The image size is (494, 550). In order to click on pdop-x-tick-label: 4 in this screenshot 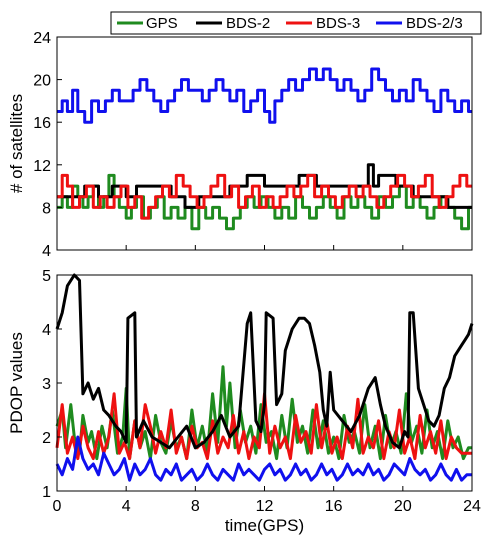, I will do `click(126, 506)`.